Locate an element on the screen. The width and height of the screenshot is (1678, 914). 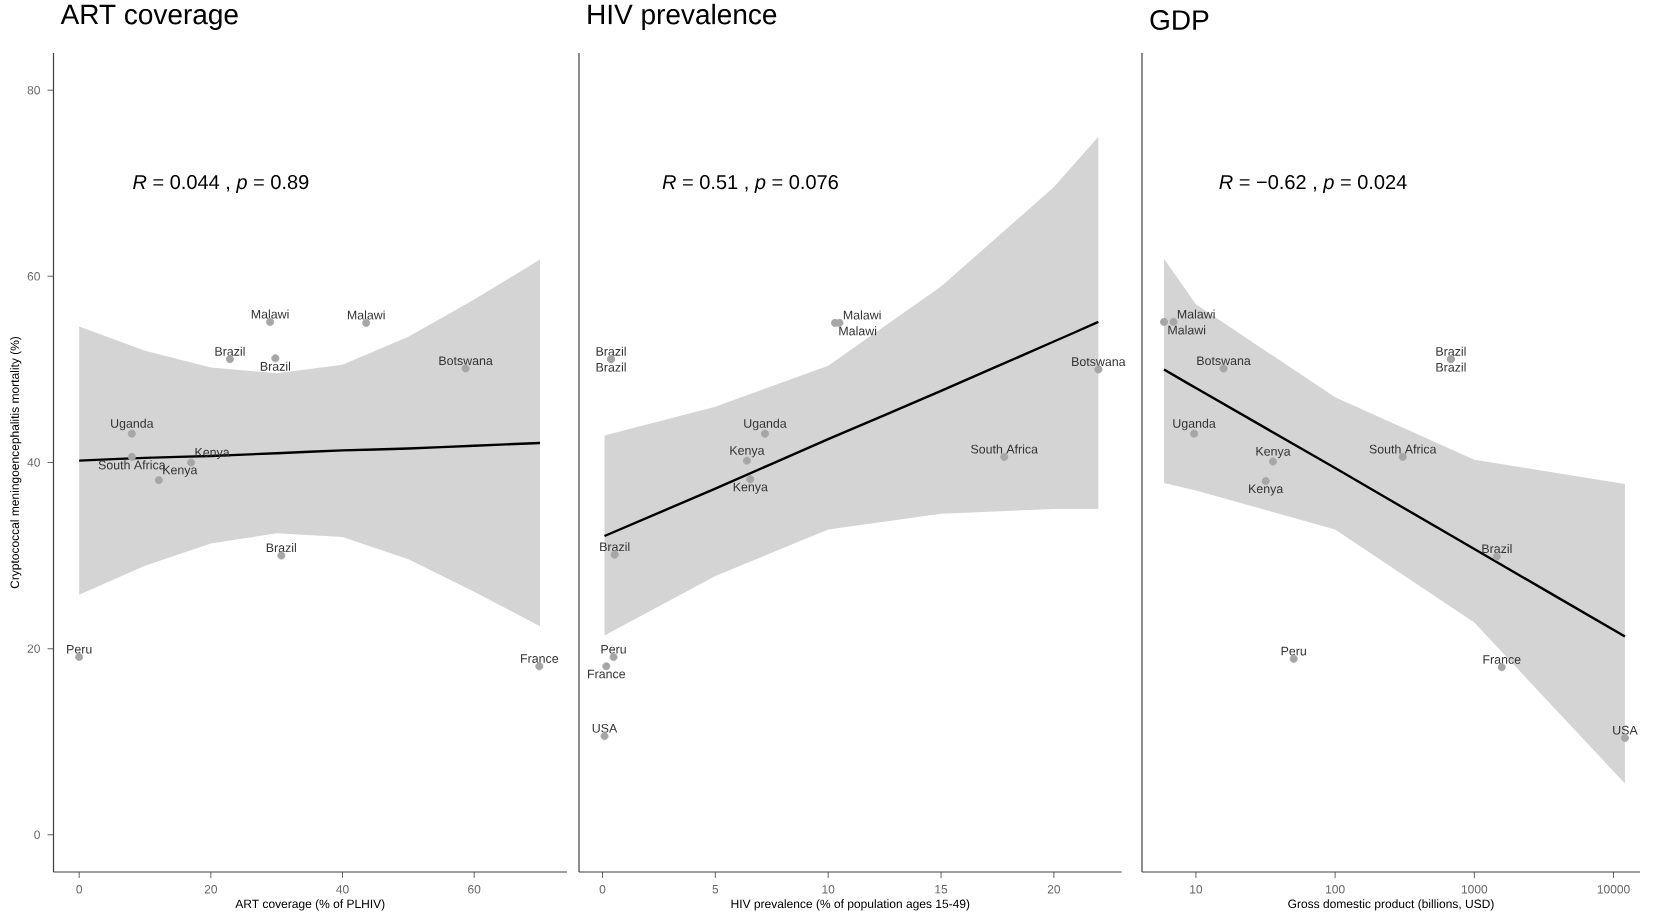
x-axis-title: Gross domestic product (billions, USD) is located at coordinates (1391, 905).